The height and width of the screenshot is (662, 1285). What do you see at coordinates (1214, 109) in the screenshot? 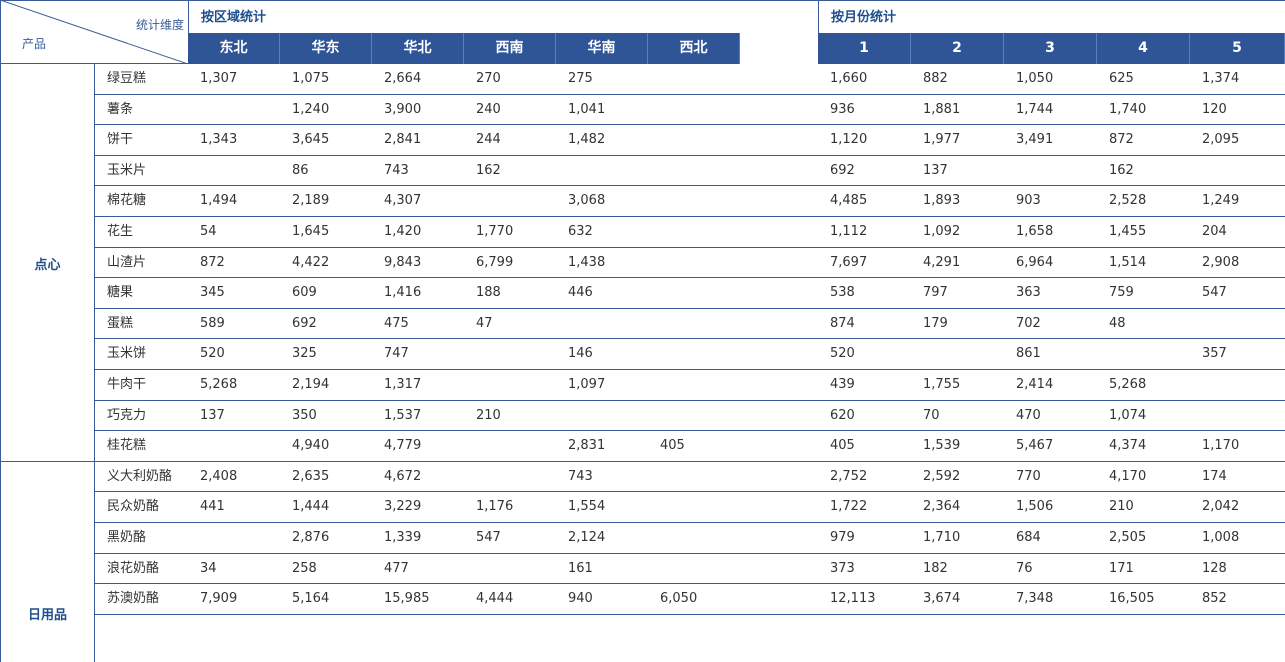
I see `month-value-cell: 120` at bounding box center [1214, 109].